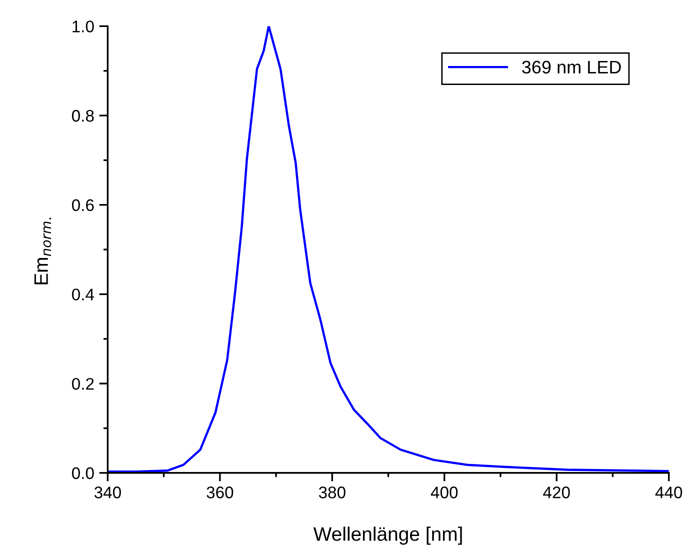 Image resolution: width=686 pixels, height=557 pixels. What do you see at coordinates (556, 492) in the screenshot?
I see `x-tick-label: 420` at bounding box center [556, 492].